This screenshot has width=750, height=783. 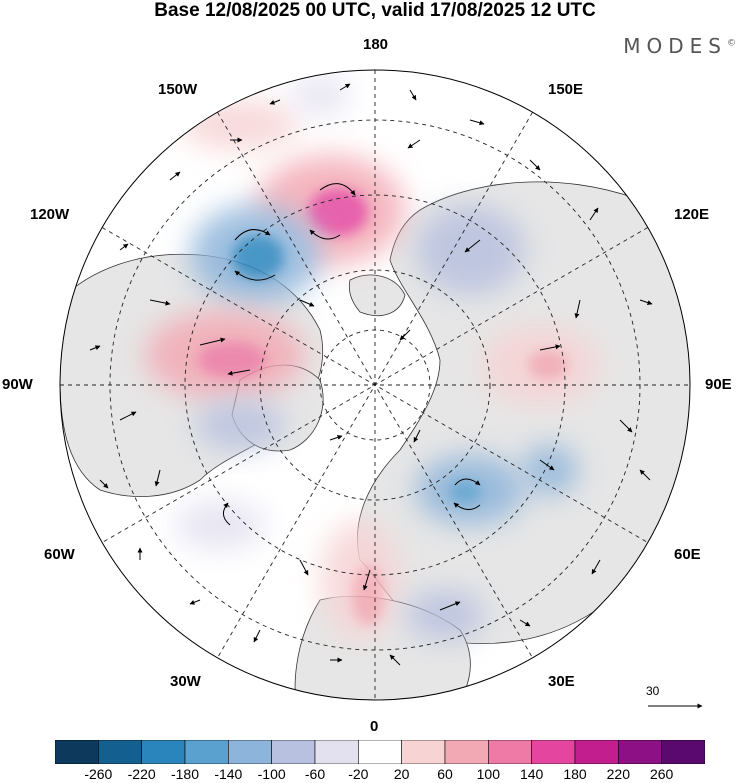 I want to click on reference-vector-label: 30, so click(x=653, y=691).